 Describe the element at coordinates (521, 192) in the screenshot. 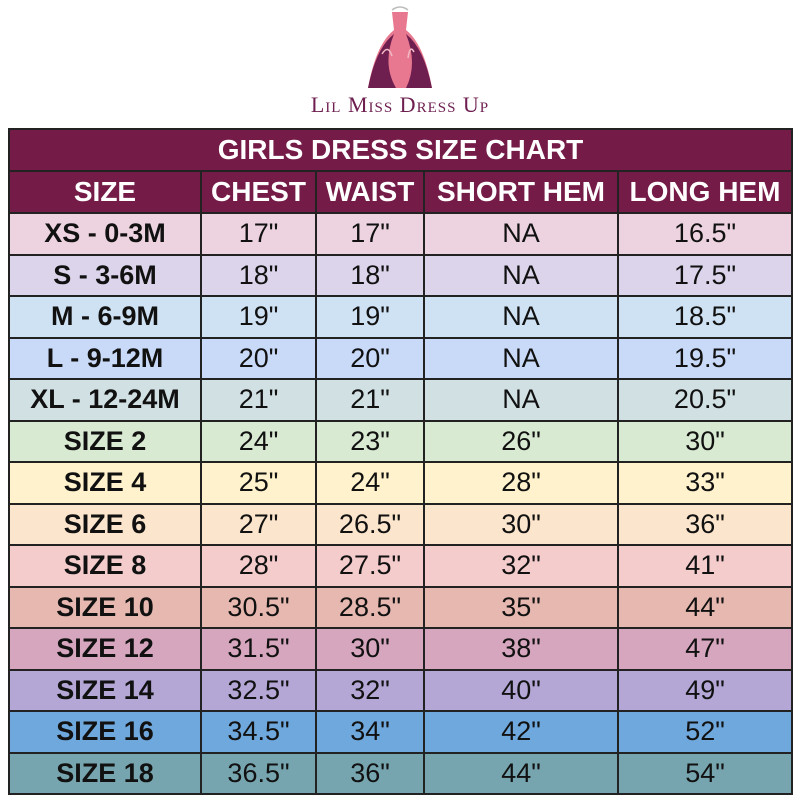

I see `column-header-short-hem: SHORT HEM` at that location.